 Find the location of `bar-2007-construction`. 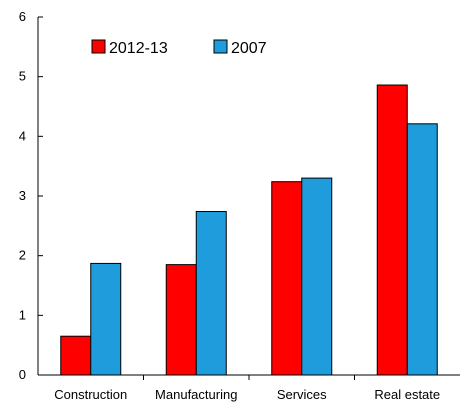

bar-2007-construction is located at coordinates (106, 319).